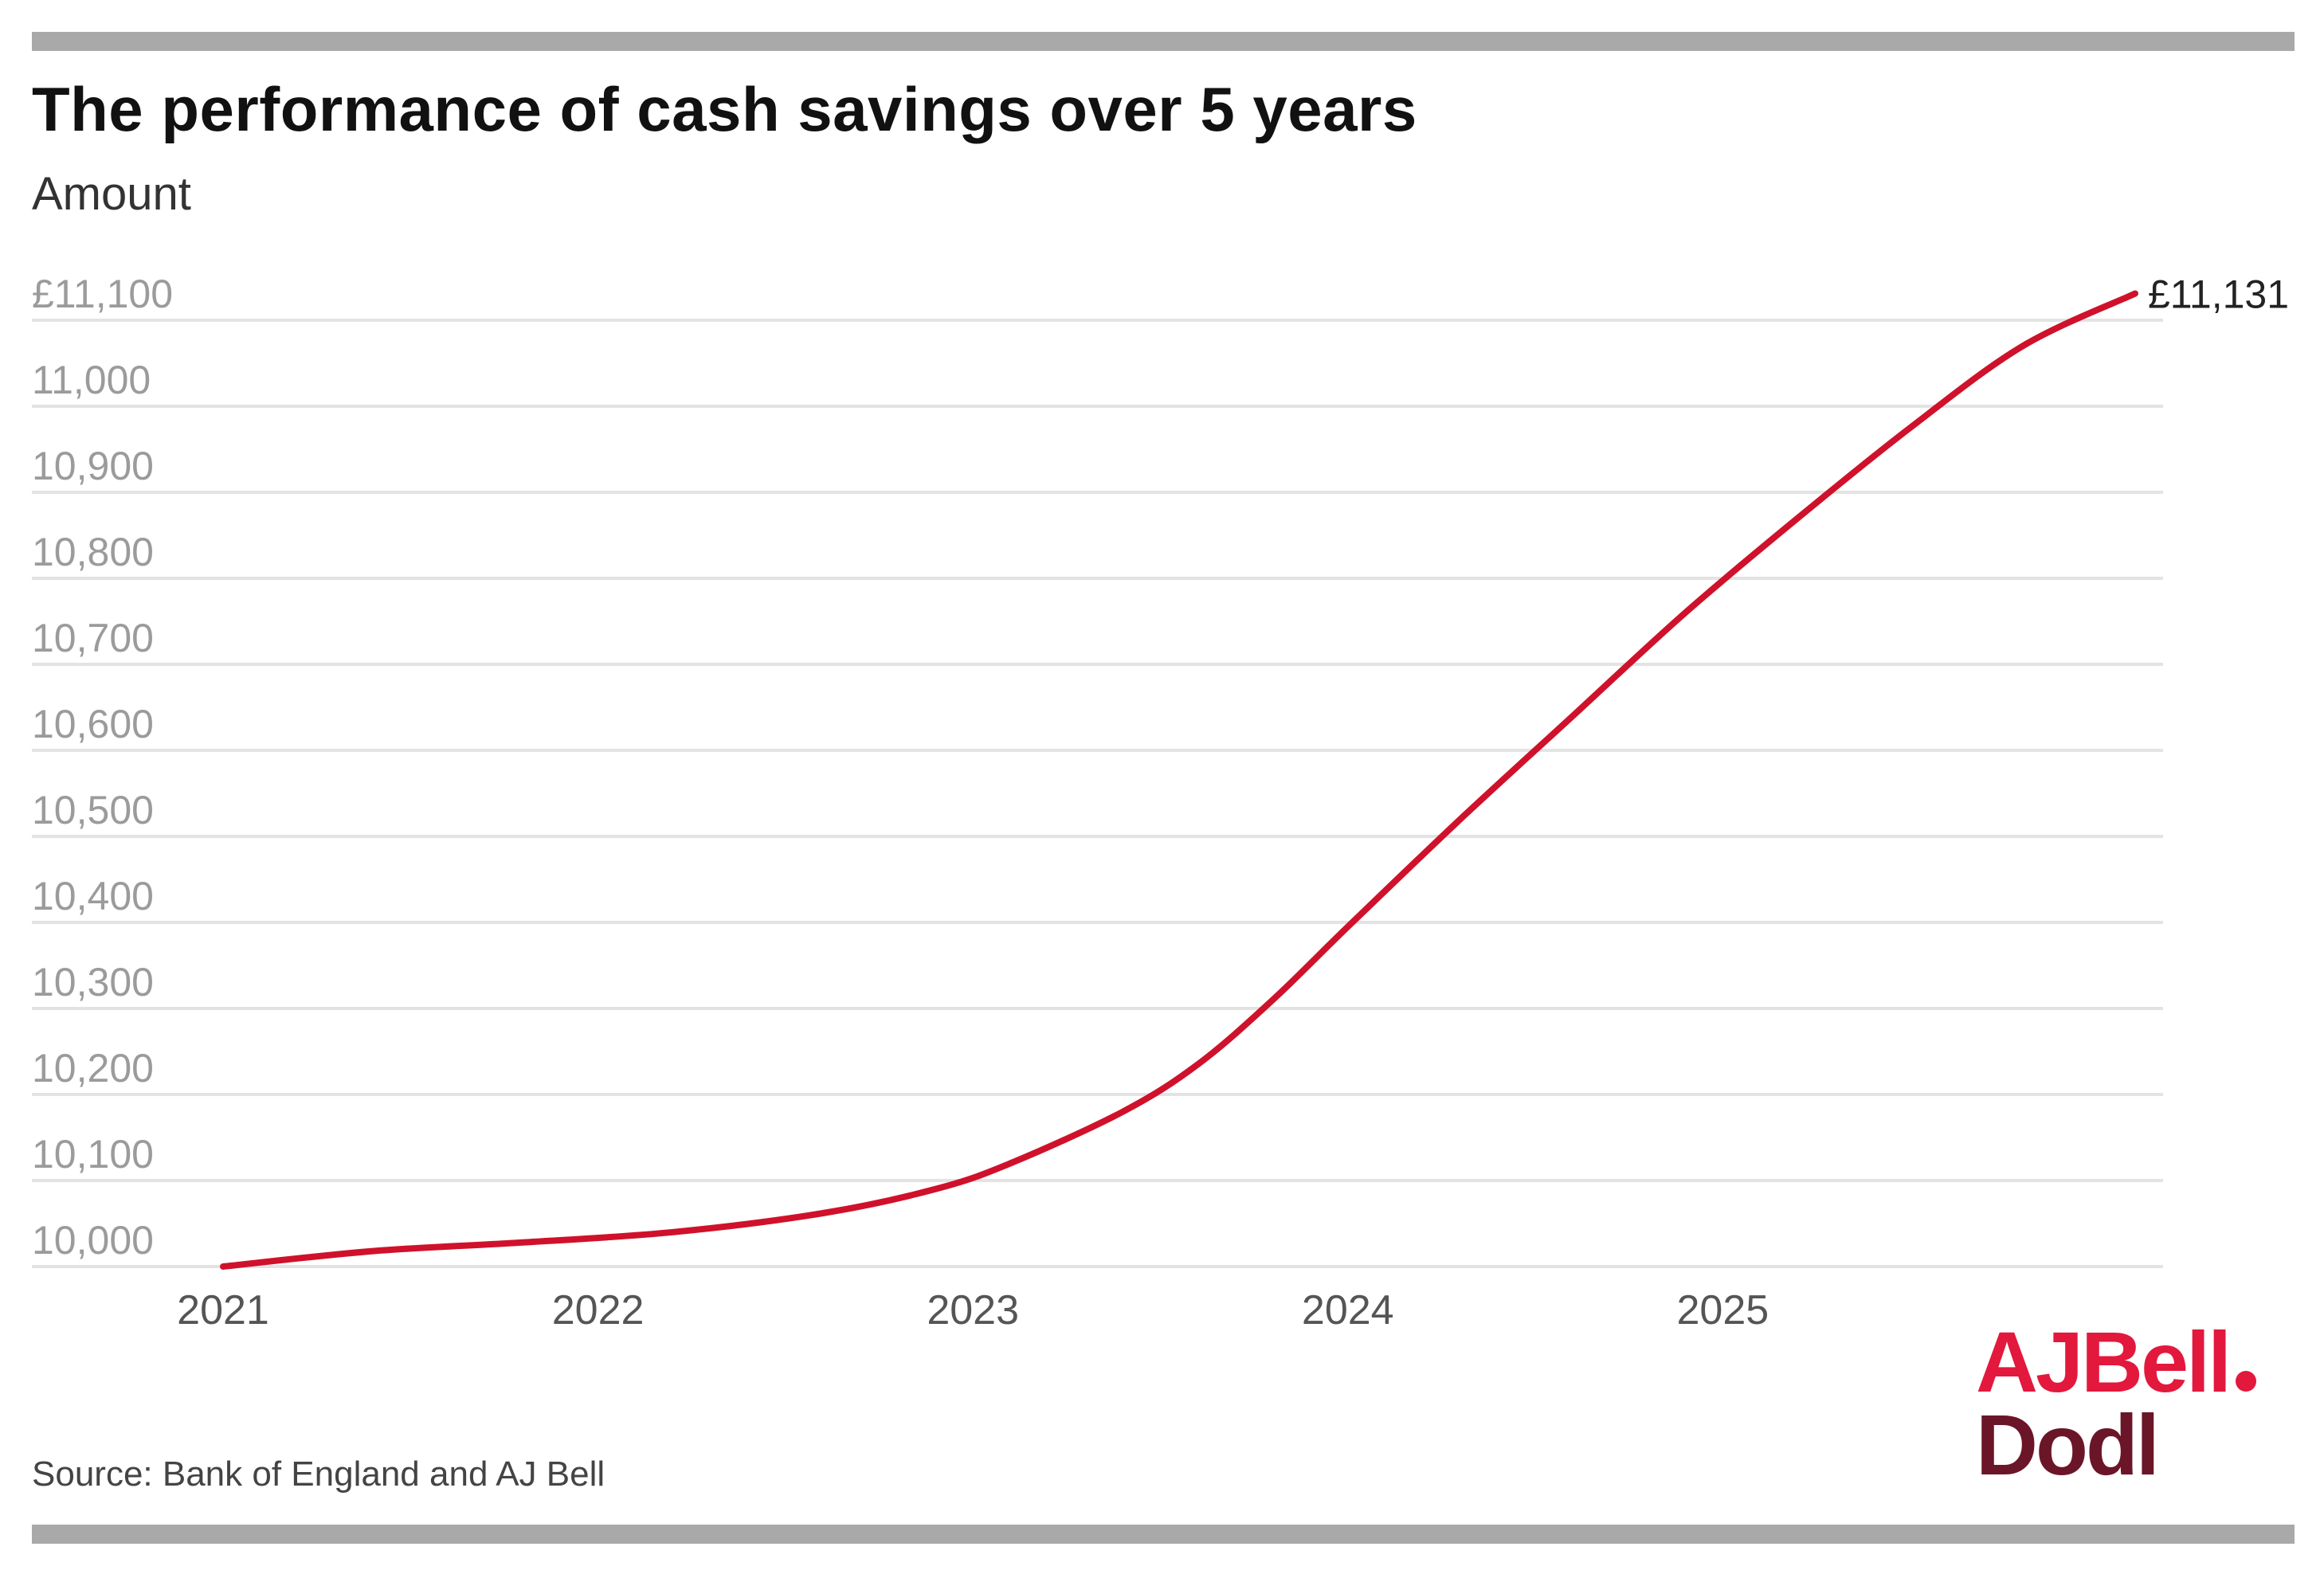 The width and height of the screenshot is (2324, 1574). Describe the element at coordinates (93, 1240) in the screenshot. I see `y-tick-label: 10,000` at that location.